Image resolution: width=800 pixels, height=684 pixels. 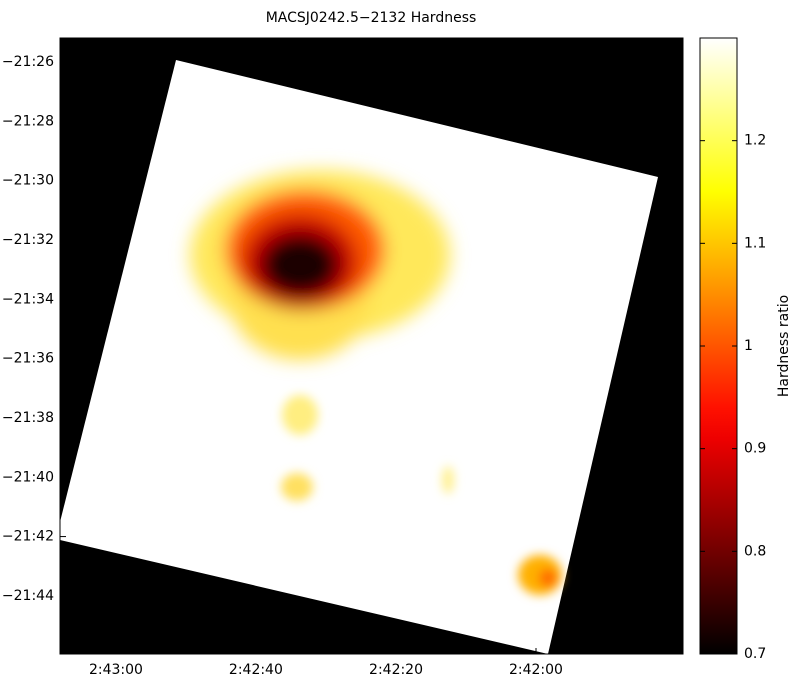 I want to click on y-tick-label: −21:42, so click(x=28, y=537).